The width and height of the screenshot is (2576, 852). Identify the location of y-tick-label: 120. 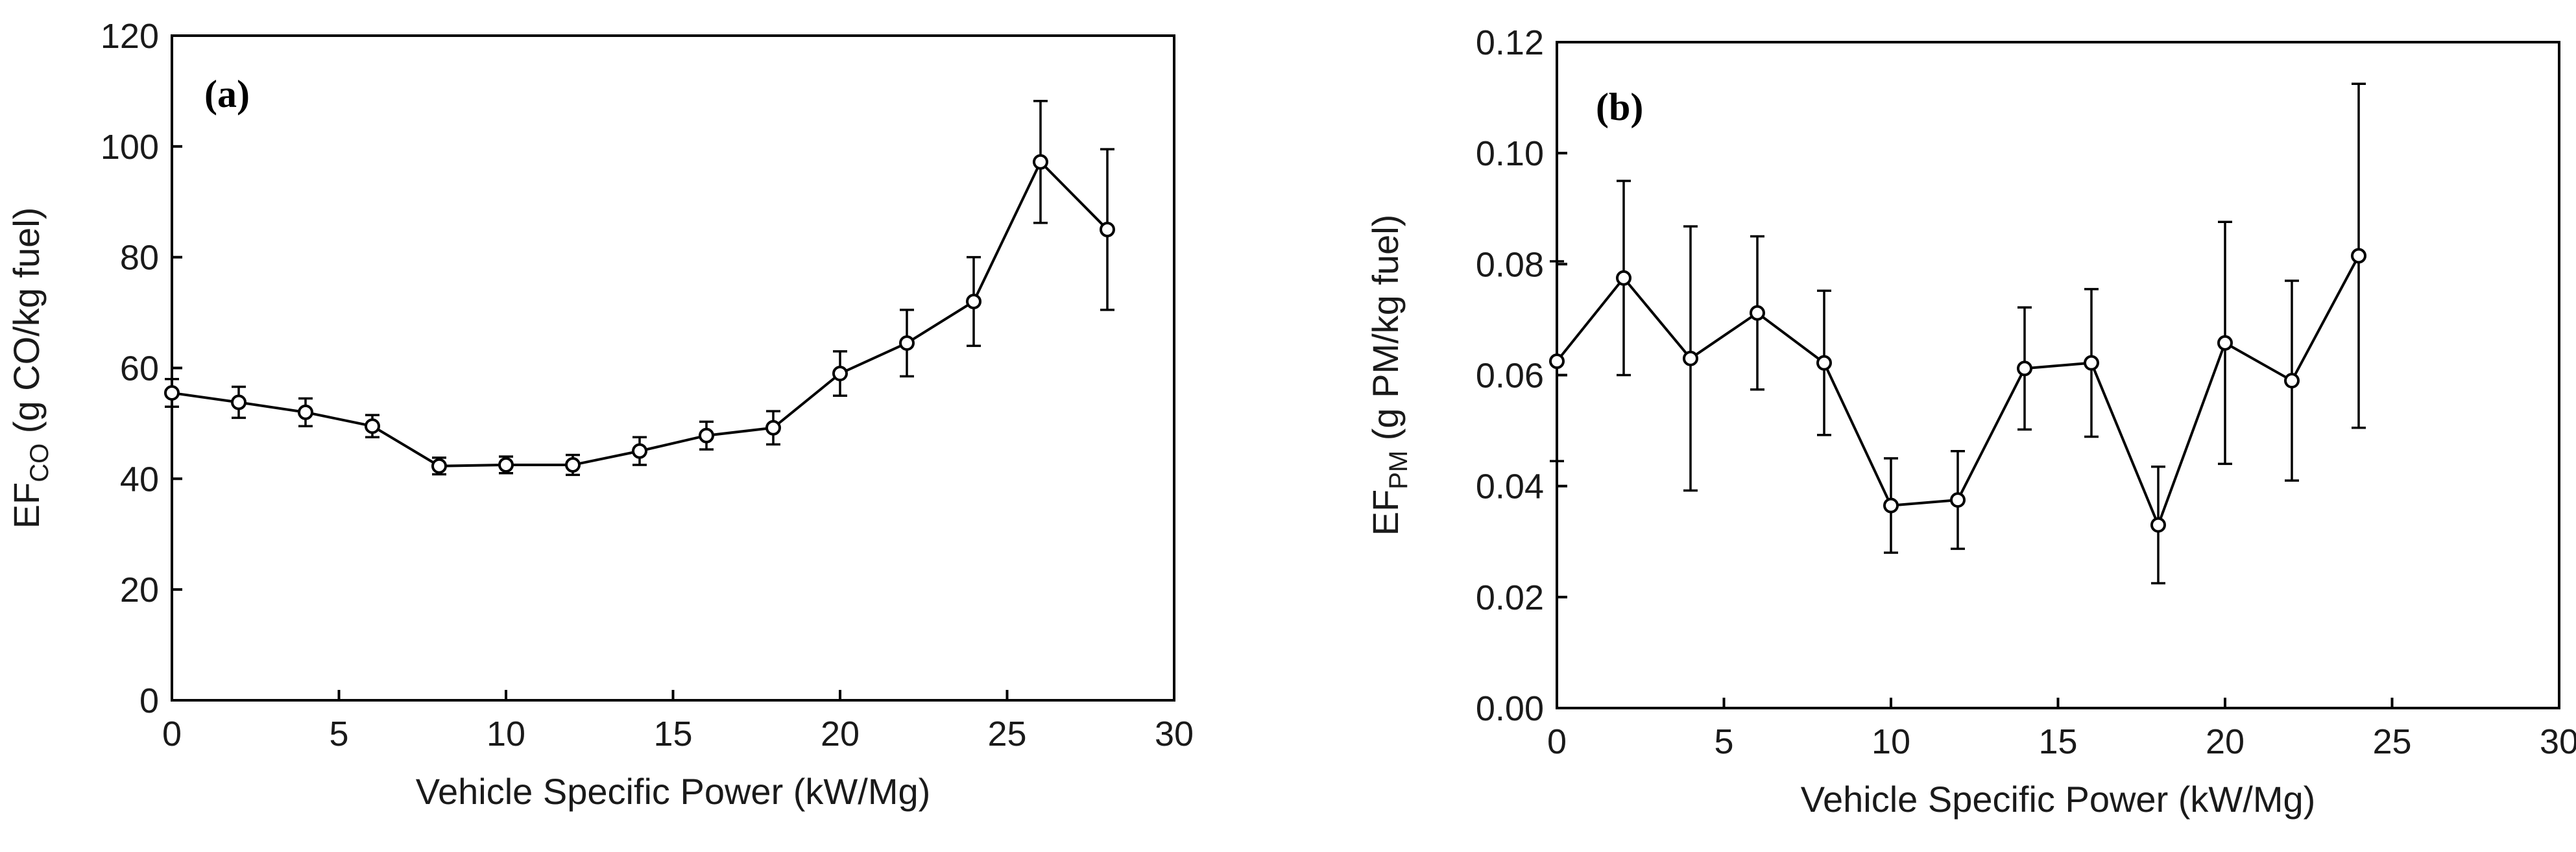
(130, 36).